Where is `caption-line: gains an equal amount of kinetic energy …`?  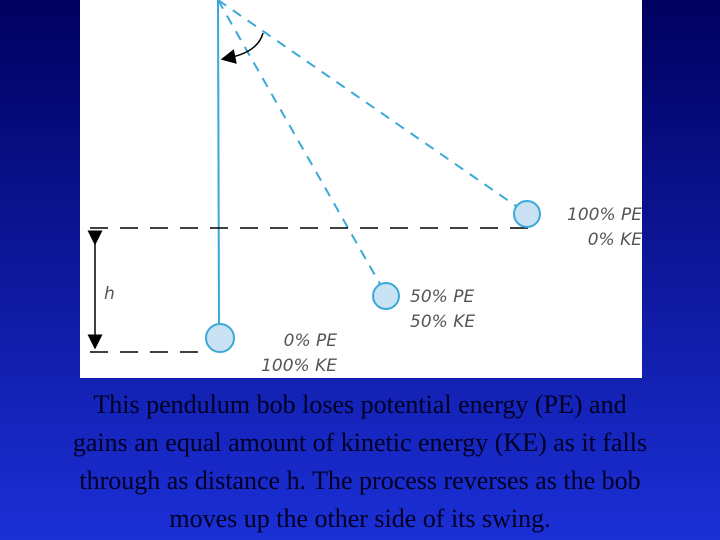 caption-line: gains an equal amount of kinetic energy … is located at coordinates (360, 442).